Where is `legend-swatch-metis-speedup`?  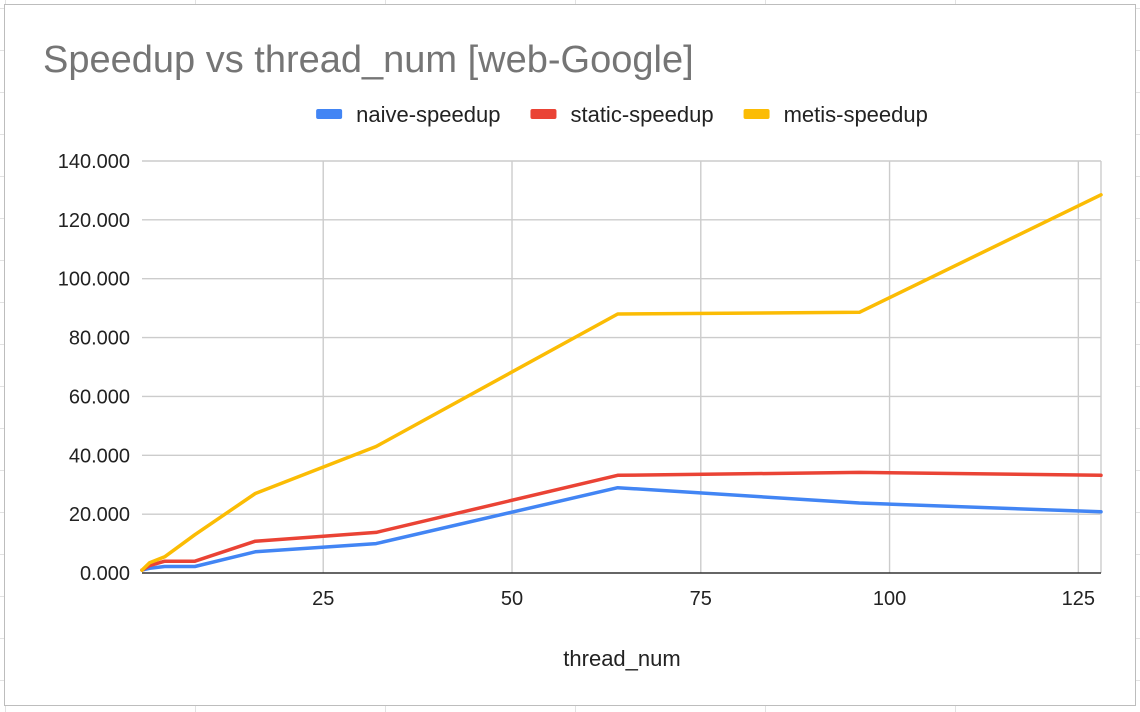 legend-swatch-metis-speedup is located at coordinates (756, 114).